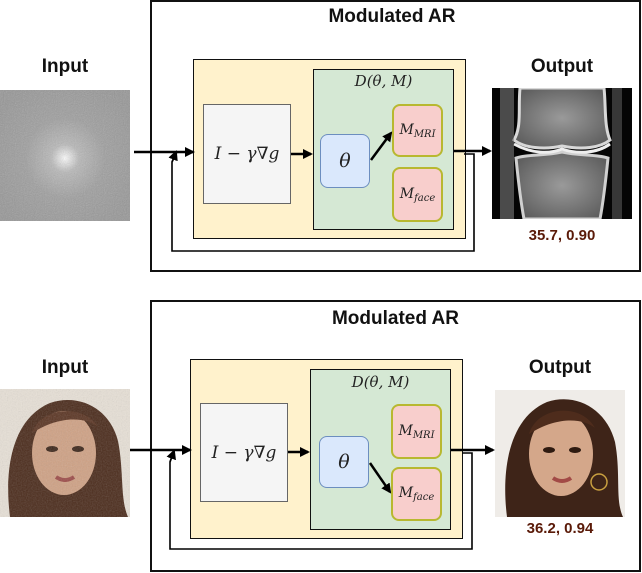 The height and width of the screenshot is (573, 642). What do you see at coordinates (406, 129) in the screenshot?
I see `model-mri-base-1: M` at bounding box center [406, 129].